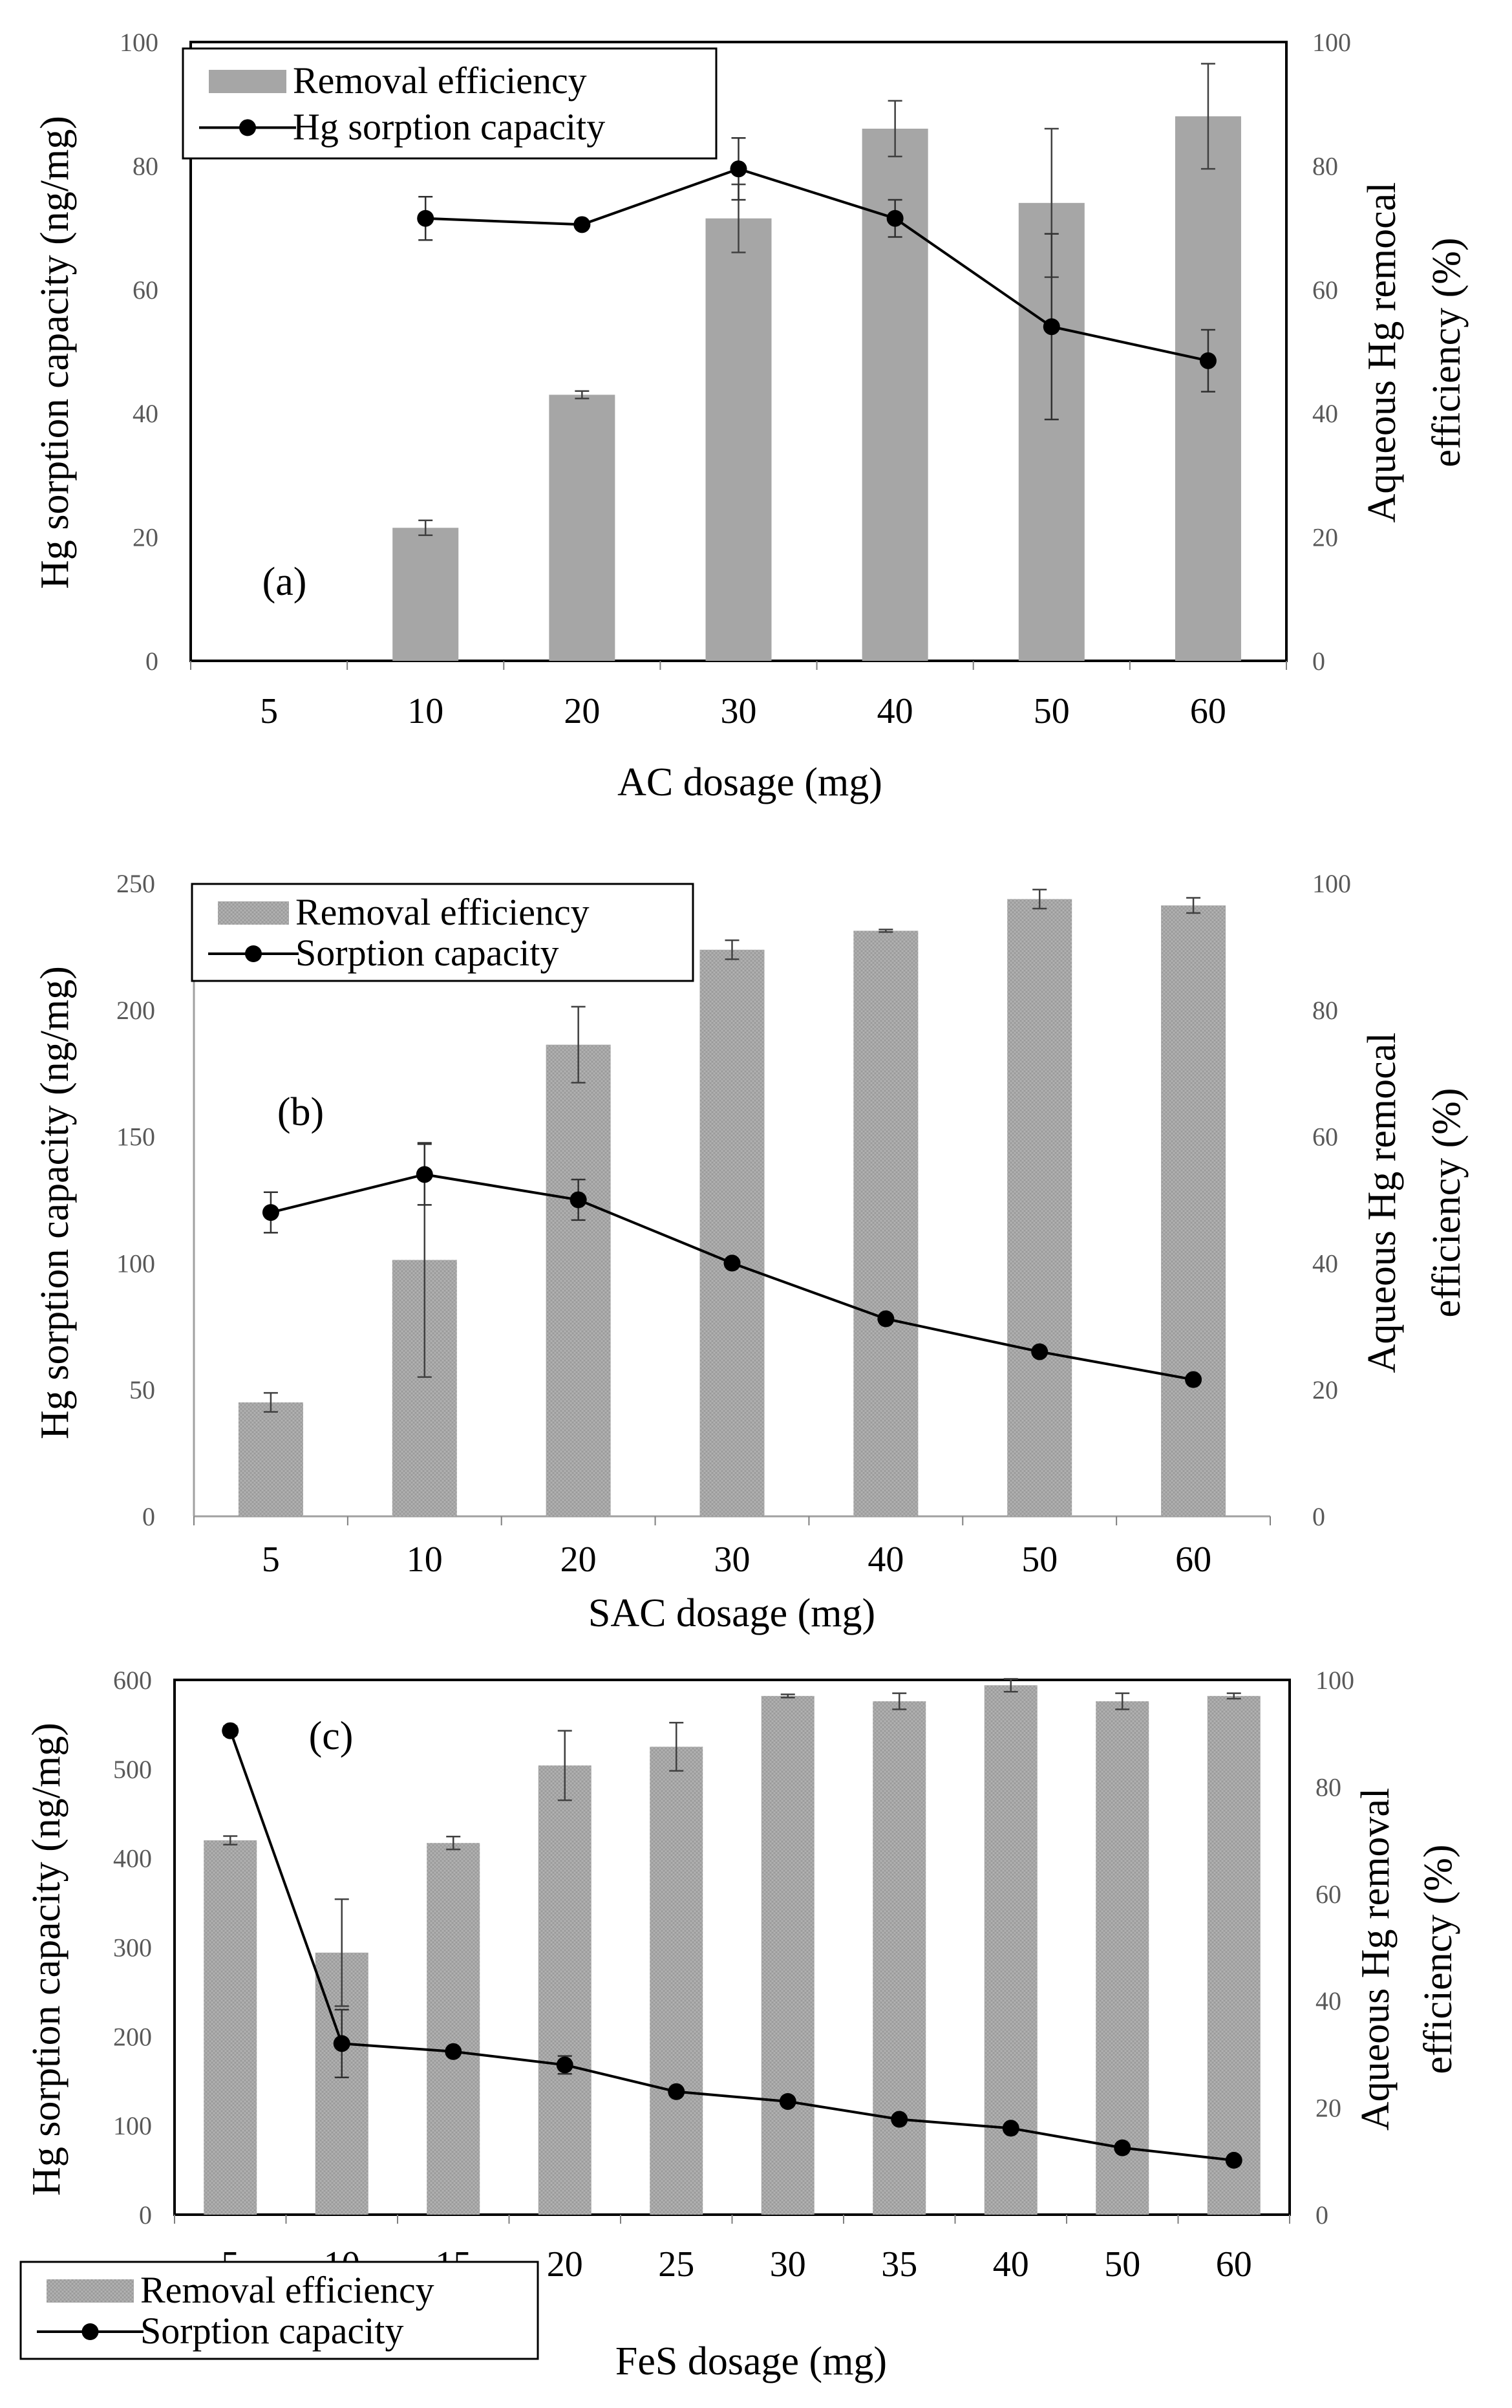 The height and width of the screenshot is (2408, 1512). What do you see at coordinates (135, 883) in the screenshot?
I see `y-left-tick-label: 250` at bounding box center [135, 883].